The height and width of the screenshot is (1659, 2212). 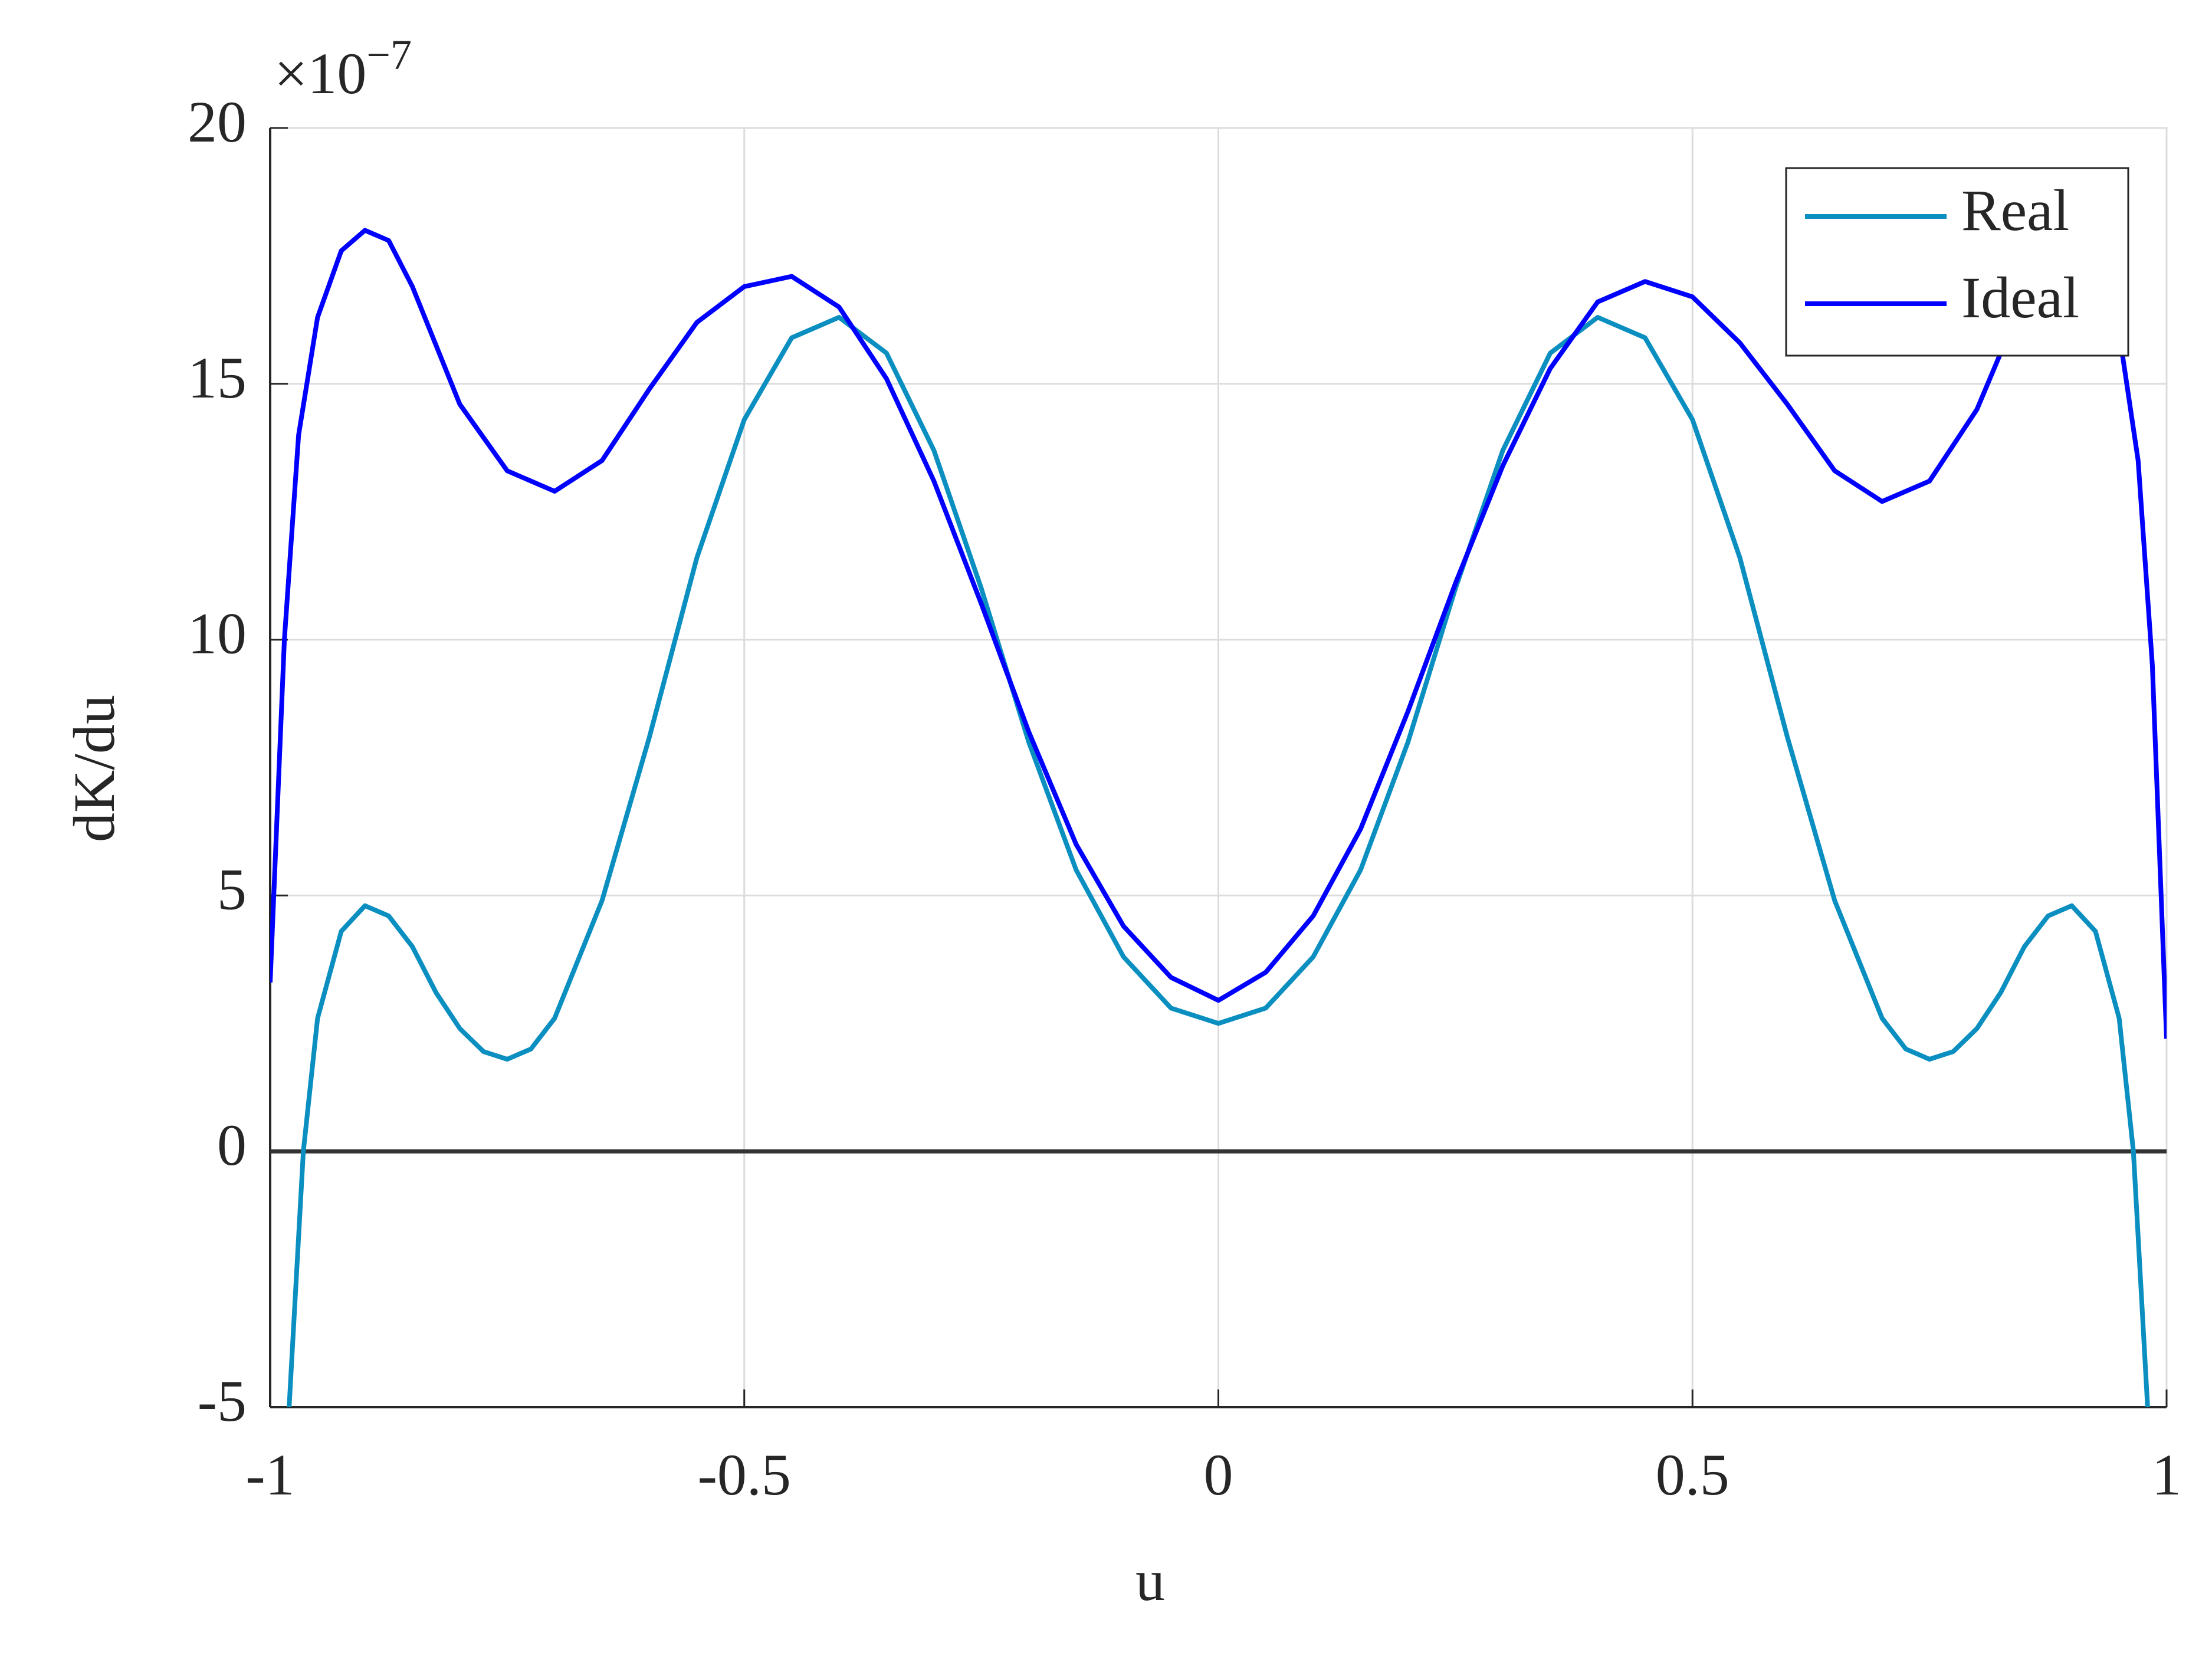 What do you see at coordinates (2166, 1475) in the screenshot?
I see `x-tick-label: 1` at bounding box center [2166, 1475].